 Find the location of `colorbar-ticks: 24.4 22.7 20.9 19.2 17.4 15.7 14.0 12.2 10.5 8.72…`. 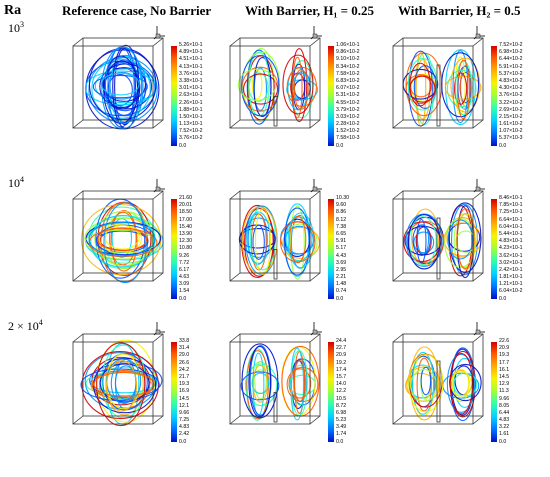

colorbar-ticks: 24.4 22.7 20.9 19.2 17.4 15.7 14.0 12.2 10.5 8.72… is located at coordinates (356, 391).